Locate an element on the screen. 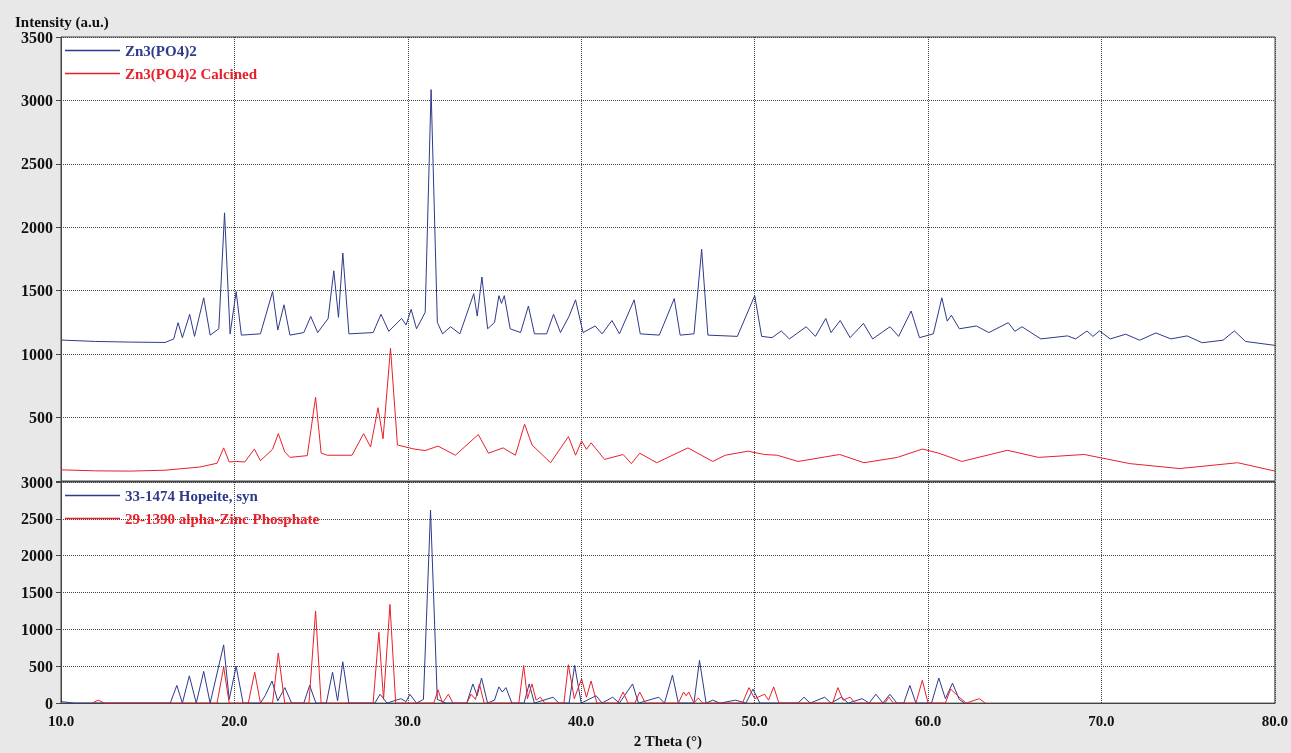  x-tick-label: 70.0 is located at coordinates (1101, 720).